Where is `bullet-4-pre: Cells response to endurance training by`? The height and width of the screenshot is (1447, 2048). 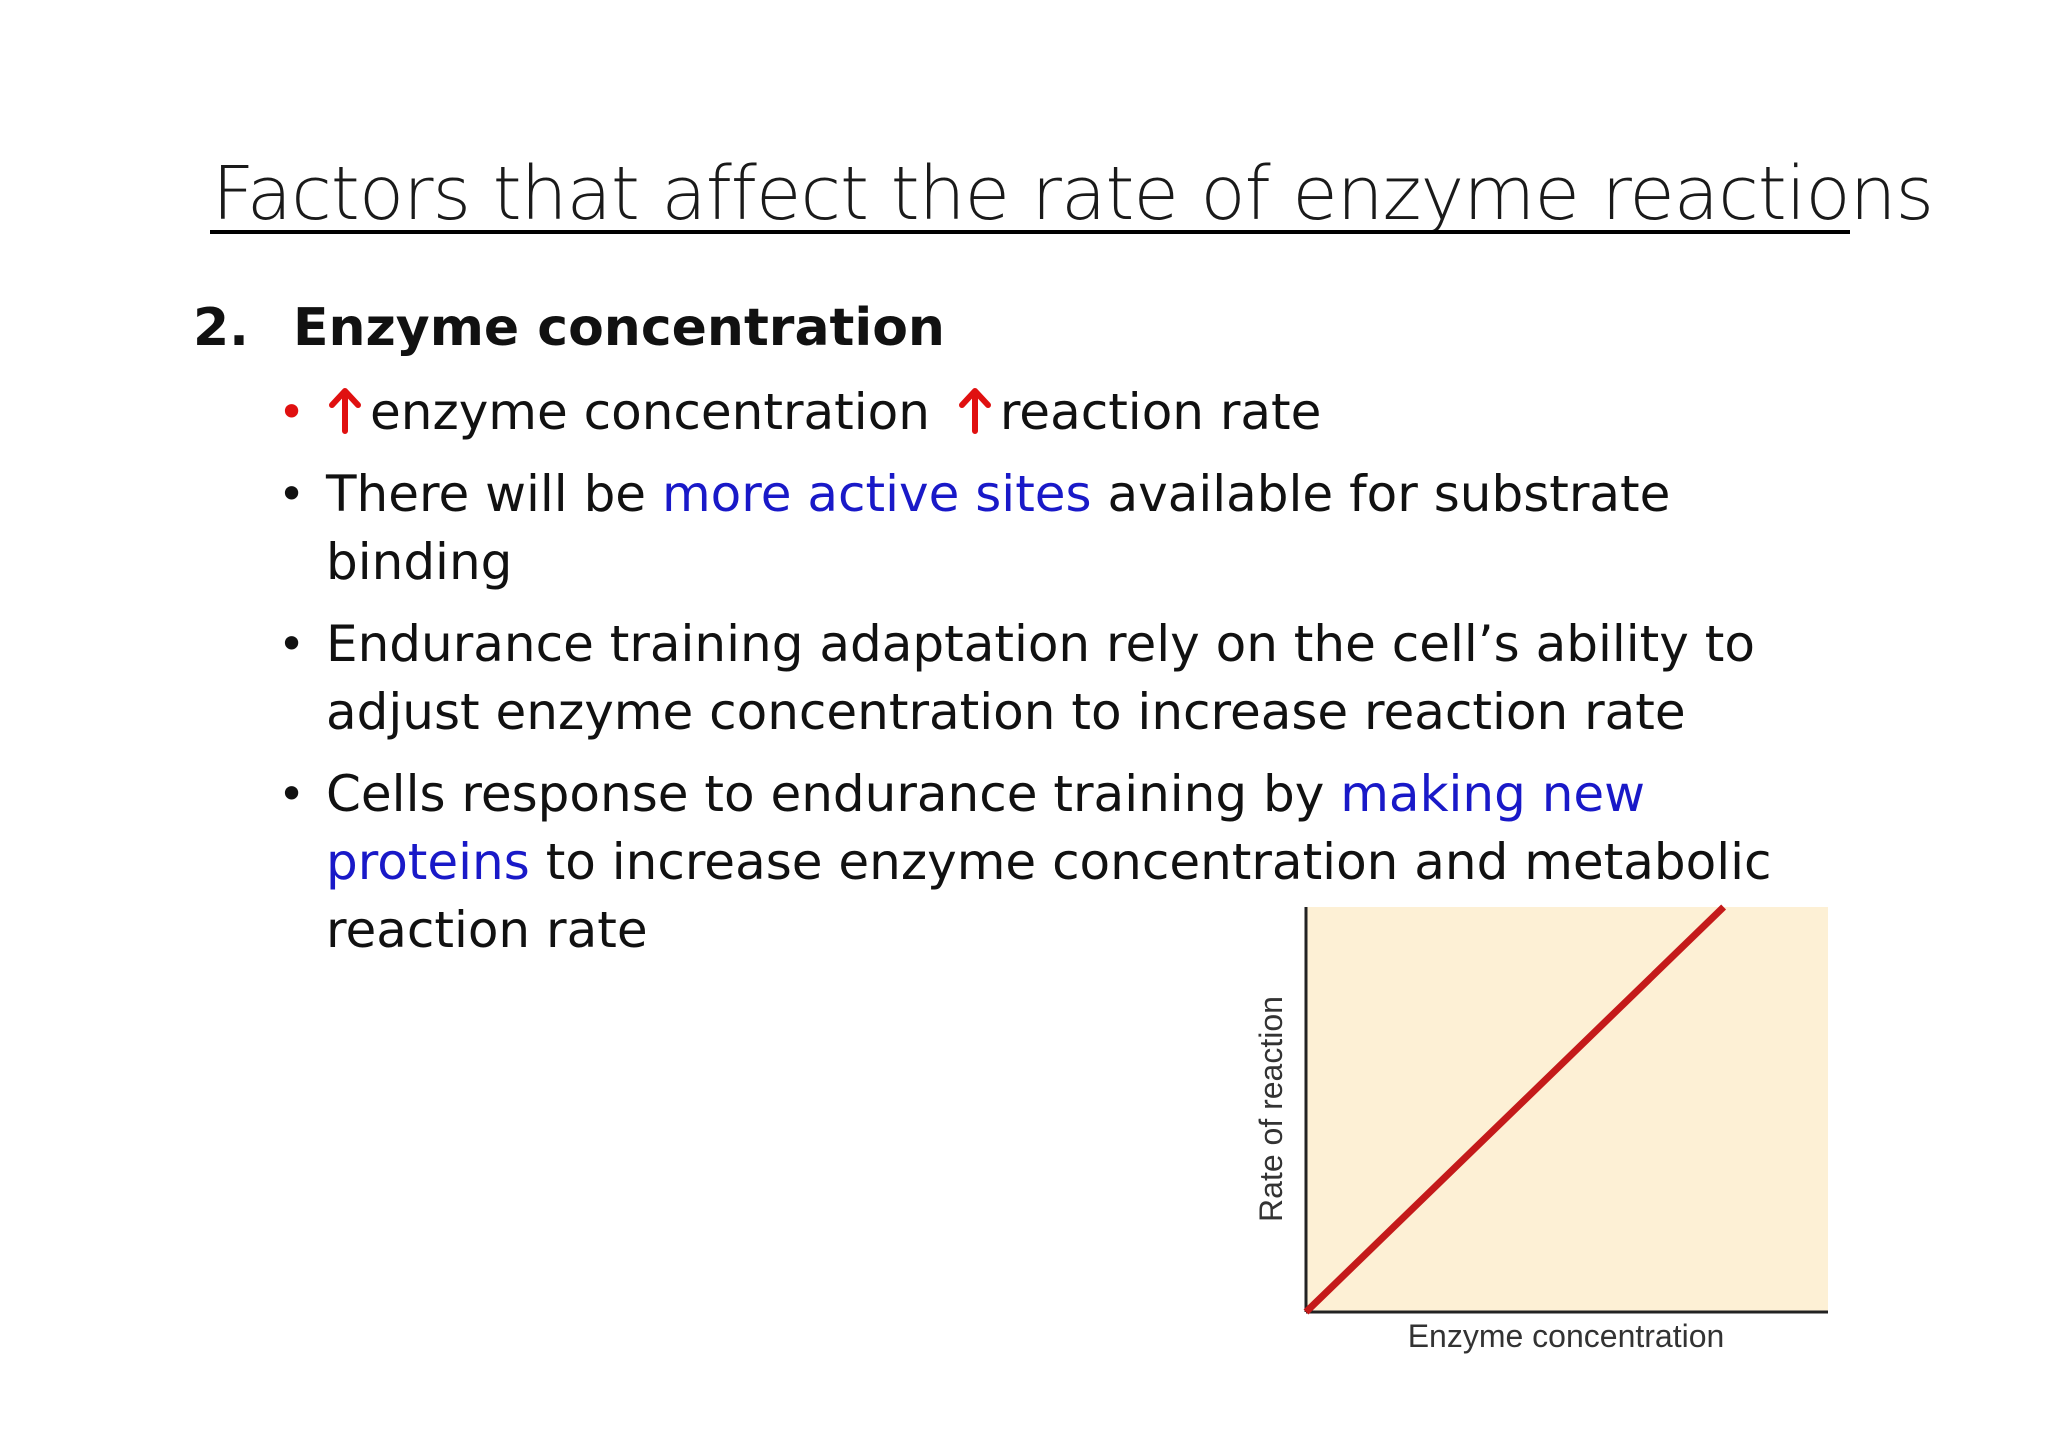 bullet-4-pre: Cells response to endurance training by is located at coordinates (833, 794).